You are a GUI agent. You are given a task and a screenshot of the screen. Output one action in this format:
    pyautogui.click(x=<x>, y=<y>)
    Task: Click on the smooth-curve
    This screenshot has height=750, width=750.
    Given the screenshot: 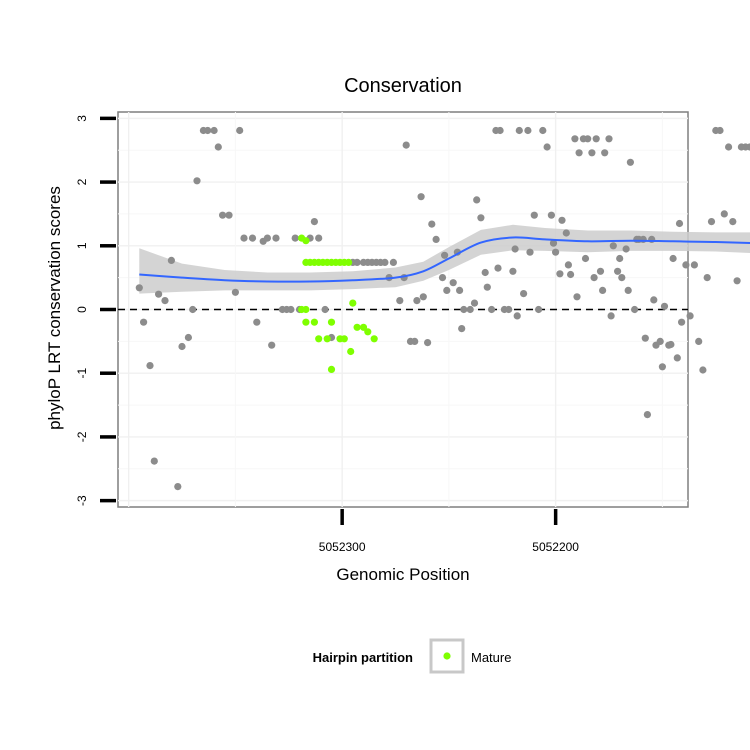 What is the action you would take?
    pyautogui.click(x=444, y=259)
    